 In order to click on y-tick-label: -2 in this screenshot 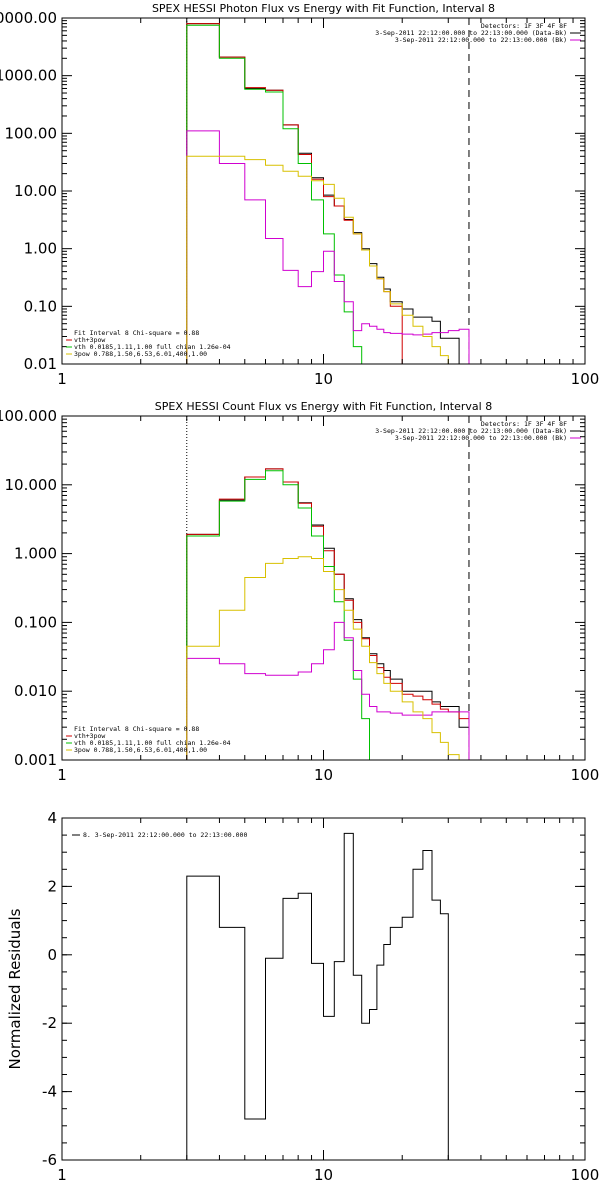, I will do `click(49, 1023)`.